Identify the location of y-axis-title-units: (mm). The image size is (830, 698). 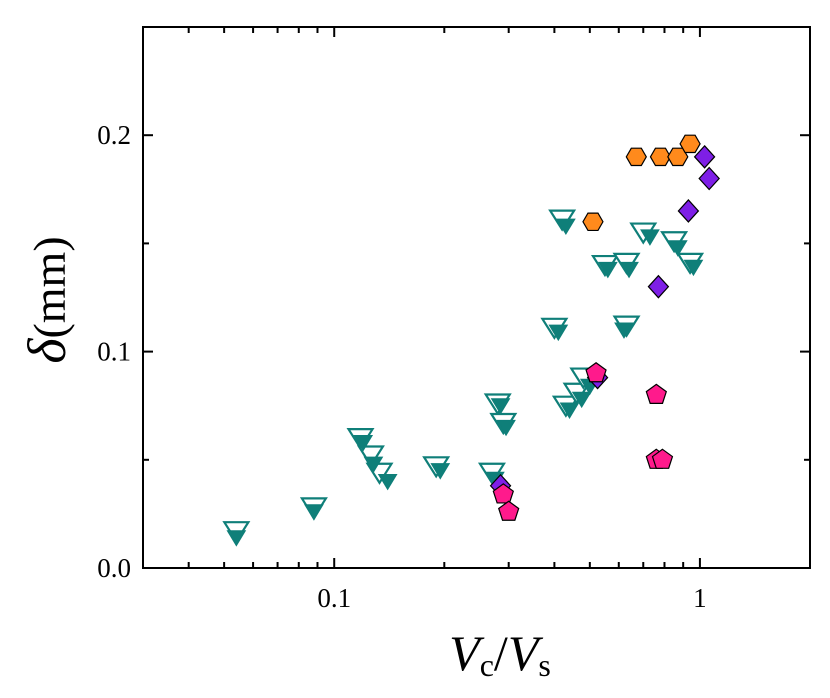
(49, 287).